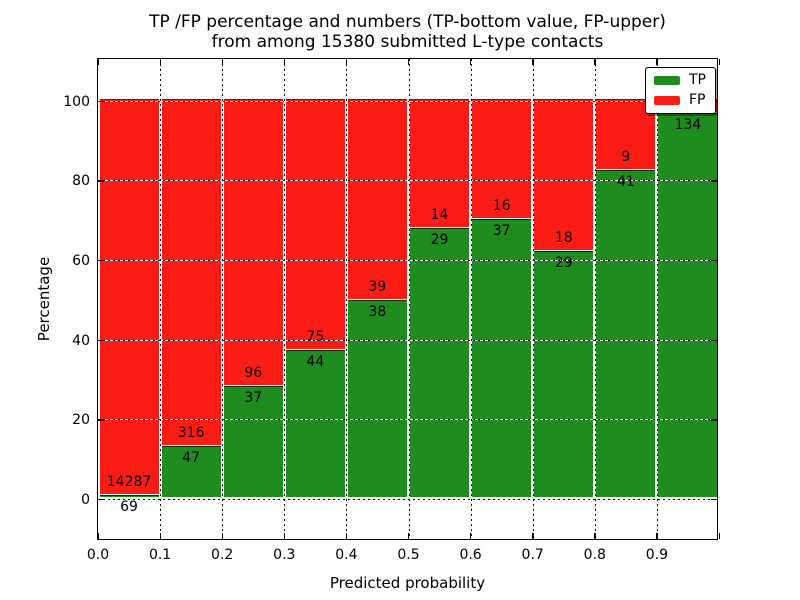  Describe the element at coordinates (129, 482) in the screenshot. I see `bar-label-fp: 14287` at that location.